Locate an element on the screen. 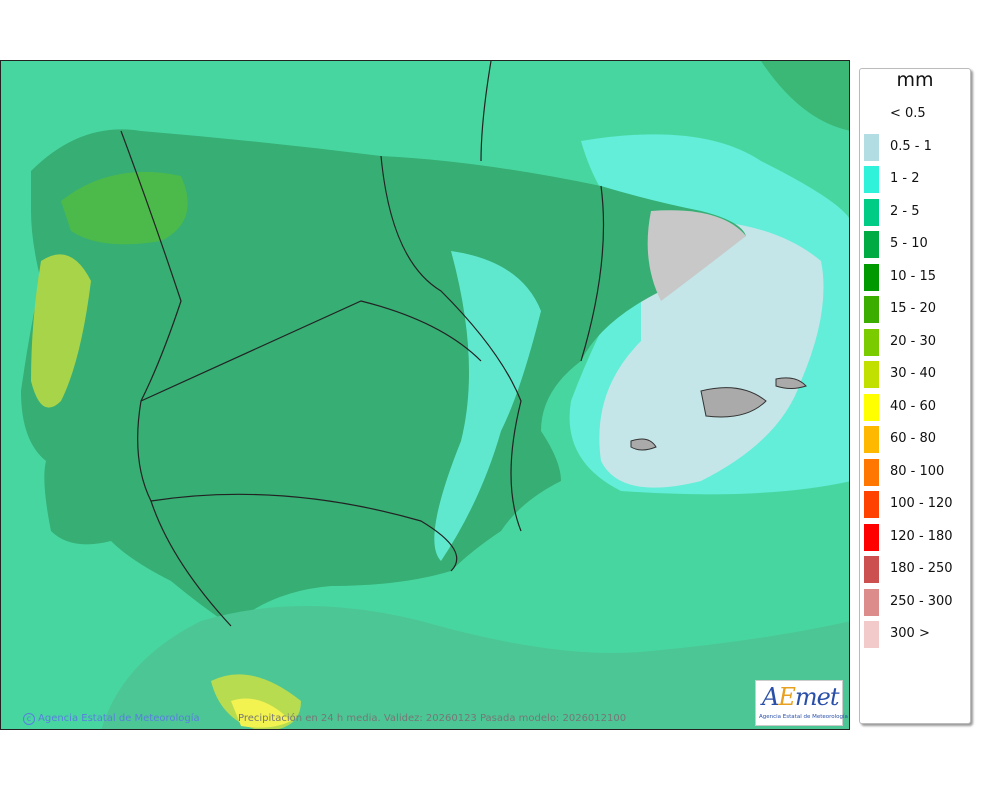  legend-item: 5 - 10 is located at coordinates (916, 245).